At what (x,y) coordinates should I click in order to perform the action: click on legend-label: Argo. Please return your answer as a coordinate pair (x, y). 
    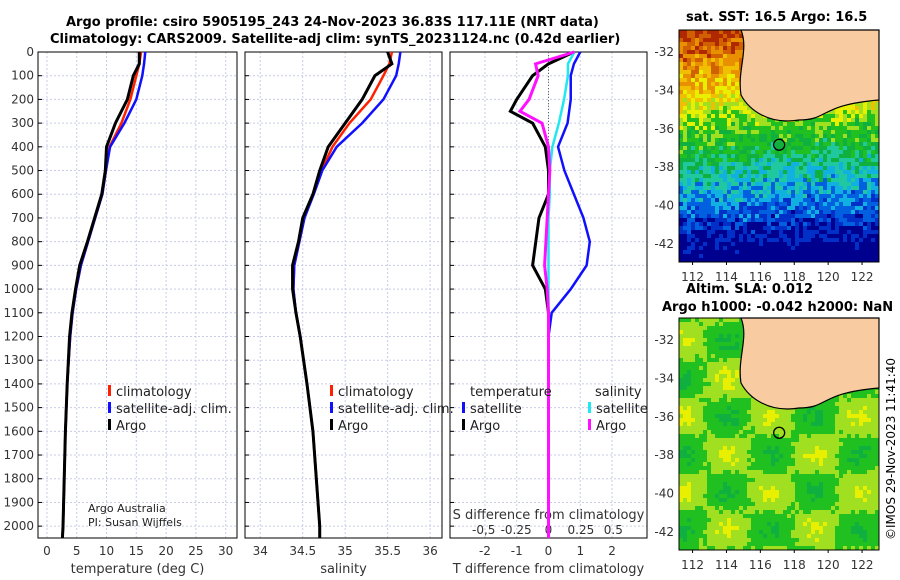
    Looking at the image, I should click on (611, 426).